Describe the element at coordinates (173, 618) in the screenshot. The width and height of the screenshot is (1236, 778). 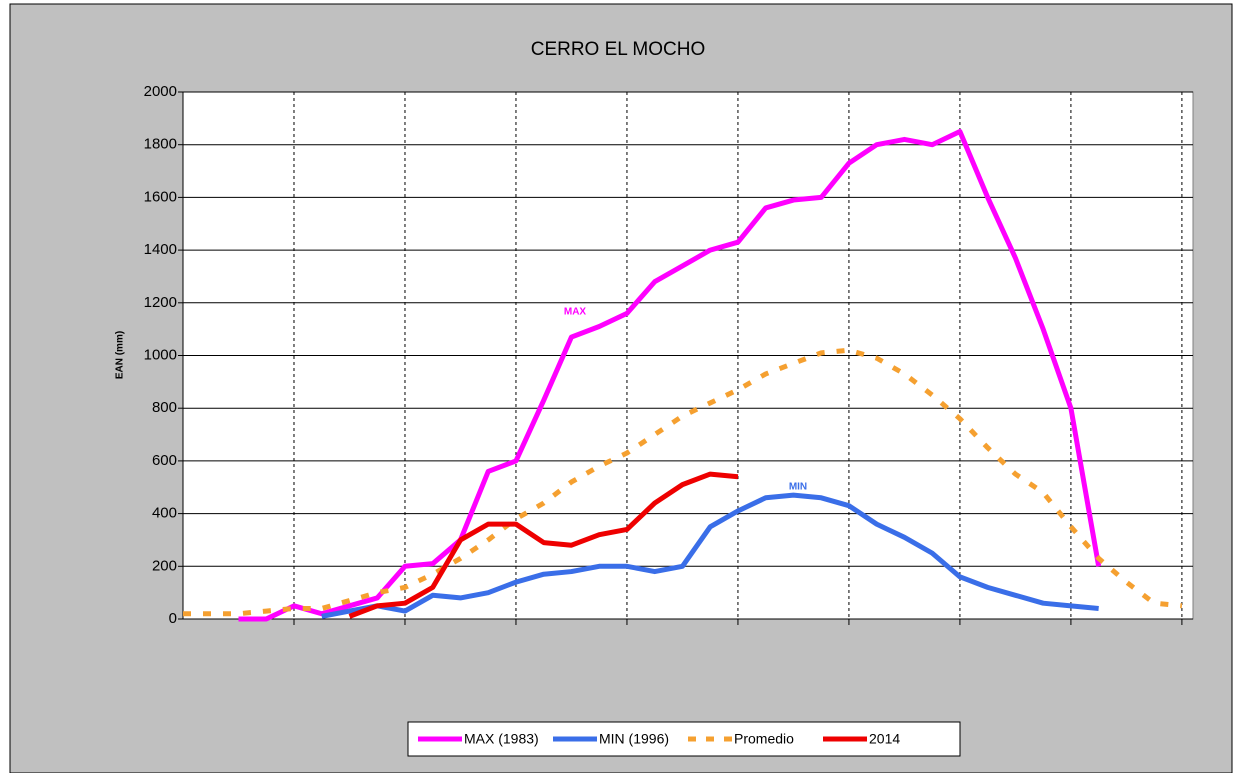
I see `y-tick-label: 0` at that location.